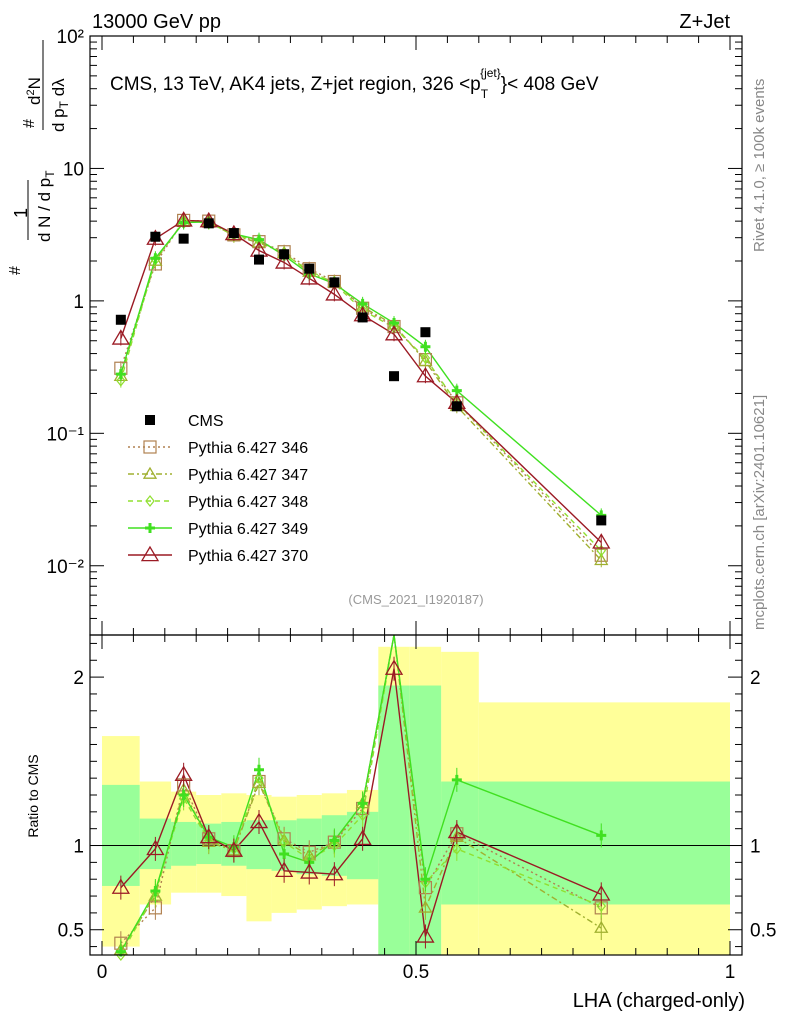 Image resolution: width=786 pixels, height=1024 pixels. I want to click on legend-label: Pythia 6.427 349, so click(248, 529).